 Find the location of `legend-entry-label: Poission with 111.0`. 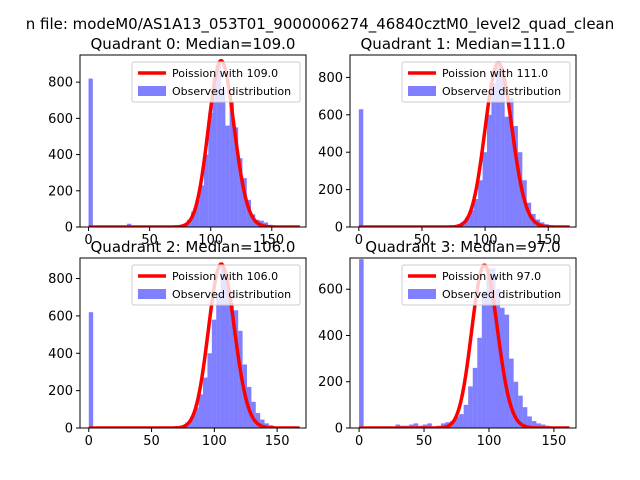

legend-entry-label: Poission with 111.0 is located at coordinates (495, 73).